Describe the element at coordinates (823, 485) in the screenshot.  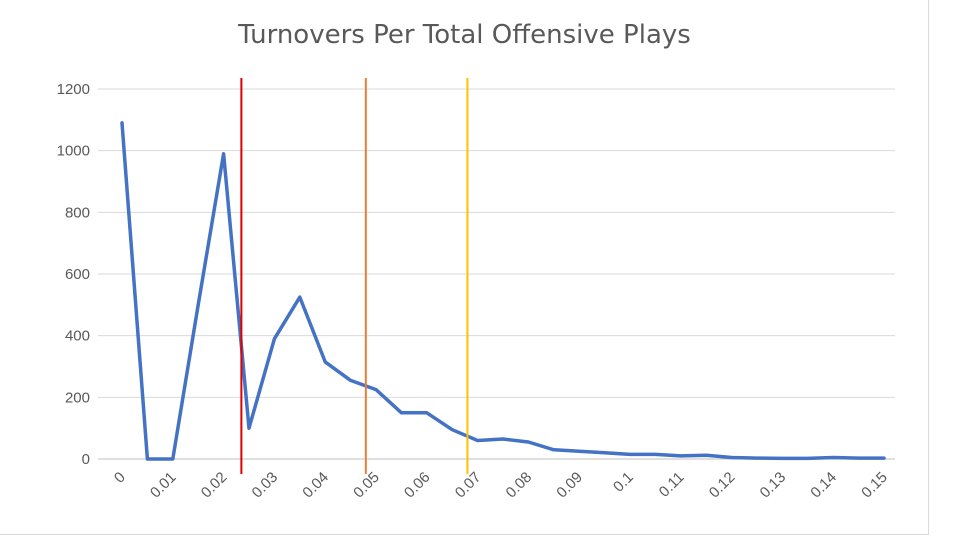
I see `x-tick-label: 0.14` at that location.